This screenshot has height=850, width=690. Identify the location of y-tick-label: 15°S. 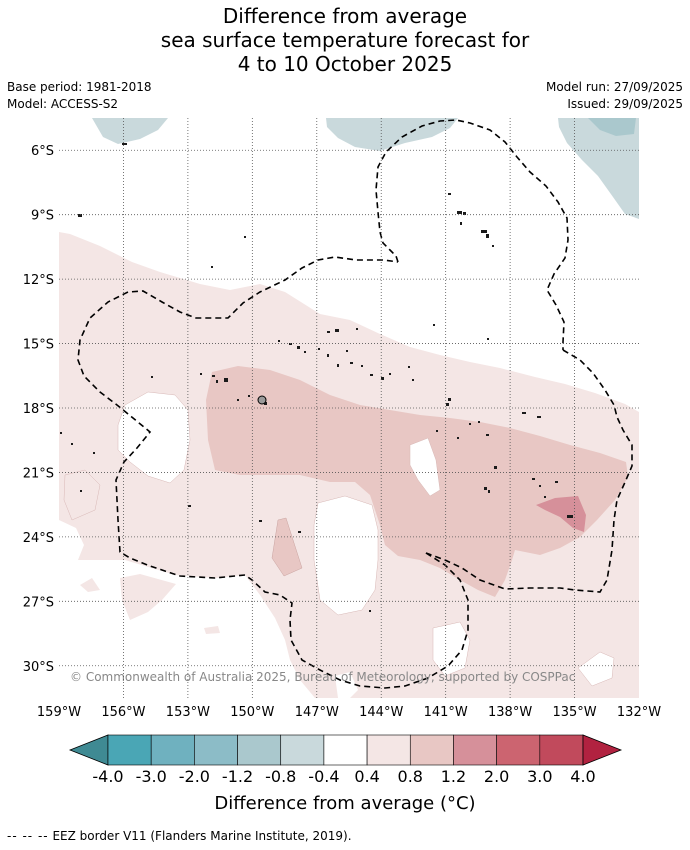
(38, 345).